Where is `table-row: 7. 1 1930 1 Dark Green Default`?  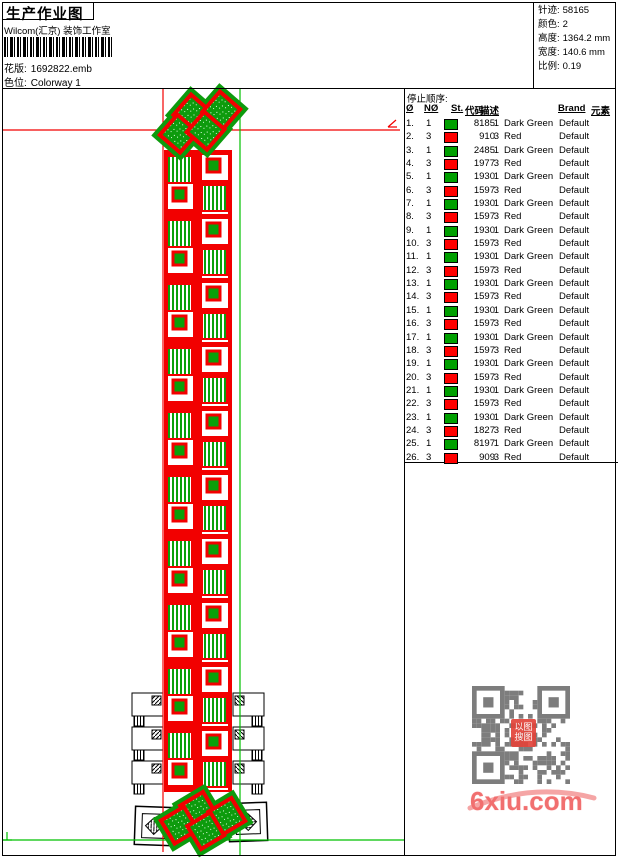 table-row: 7. 1 1930 1 Dark Green Default is located at coordinates (511, 204).